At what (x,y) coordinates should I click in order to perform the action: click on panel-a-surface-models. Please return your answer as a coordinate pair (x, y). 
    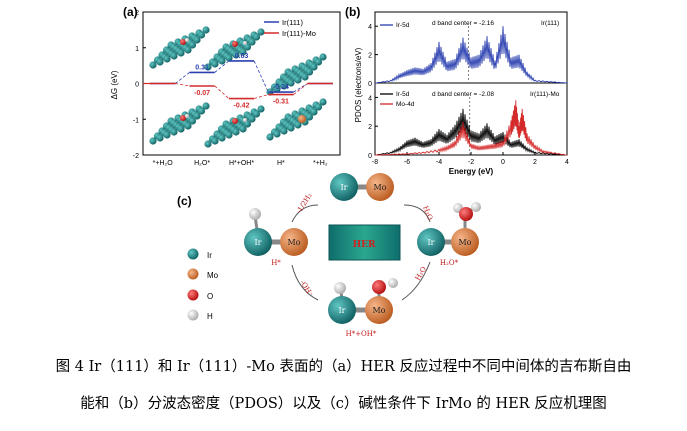
    Looking at the image, I should click on (238, 87).